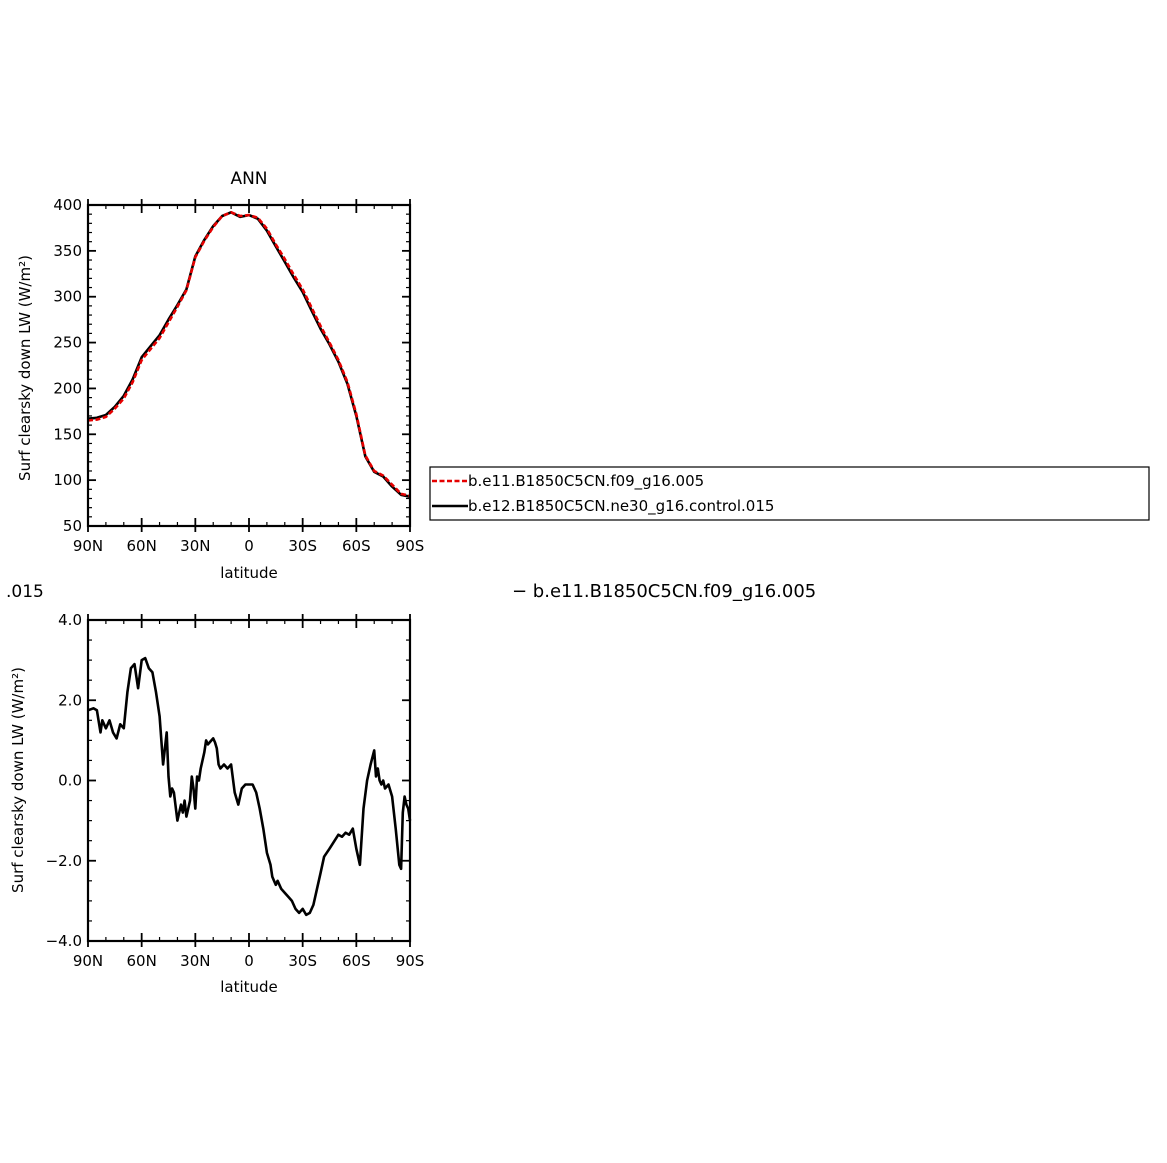  Describe the element at coordinates (25, 592) in the screenshot. I see `clipped-fragment-left: .015` at that location.